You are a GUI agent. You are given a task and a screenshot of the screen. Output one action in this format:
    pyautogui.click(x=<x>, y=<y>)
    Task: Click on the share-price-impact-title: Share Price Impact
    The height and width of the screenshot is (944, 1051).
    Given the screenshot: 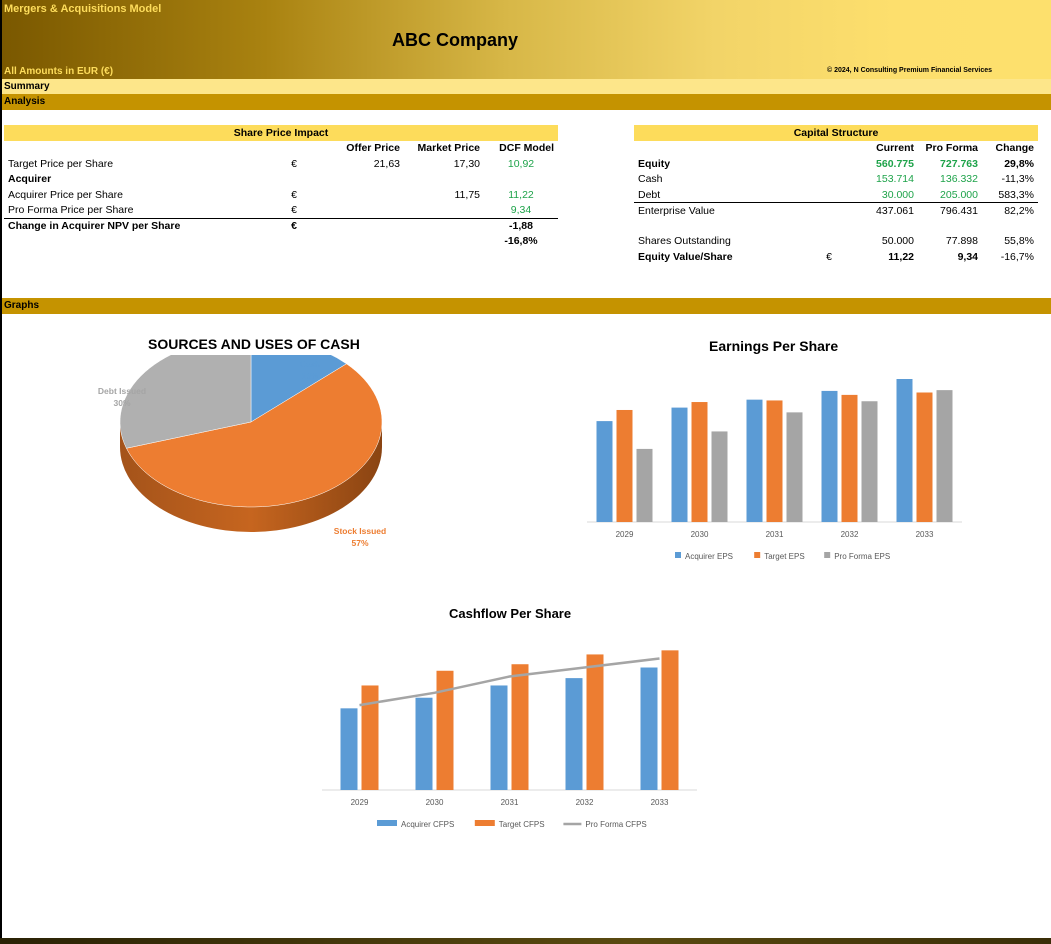 What is the action you would take?
    pyautogui.click(x=281, y=133)
    